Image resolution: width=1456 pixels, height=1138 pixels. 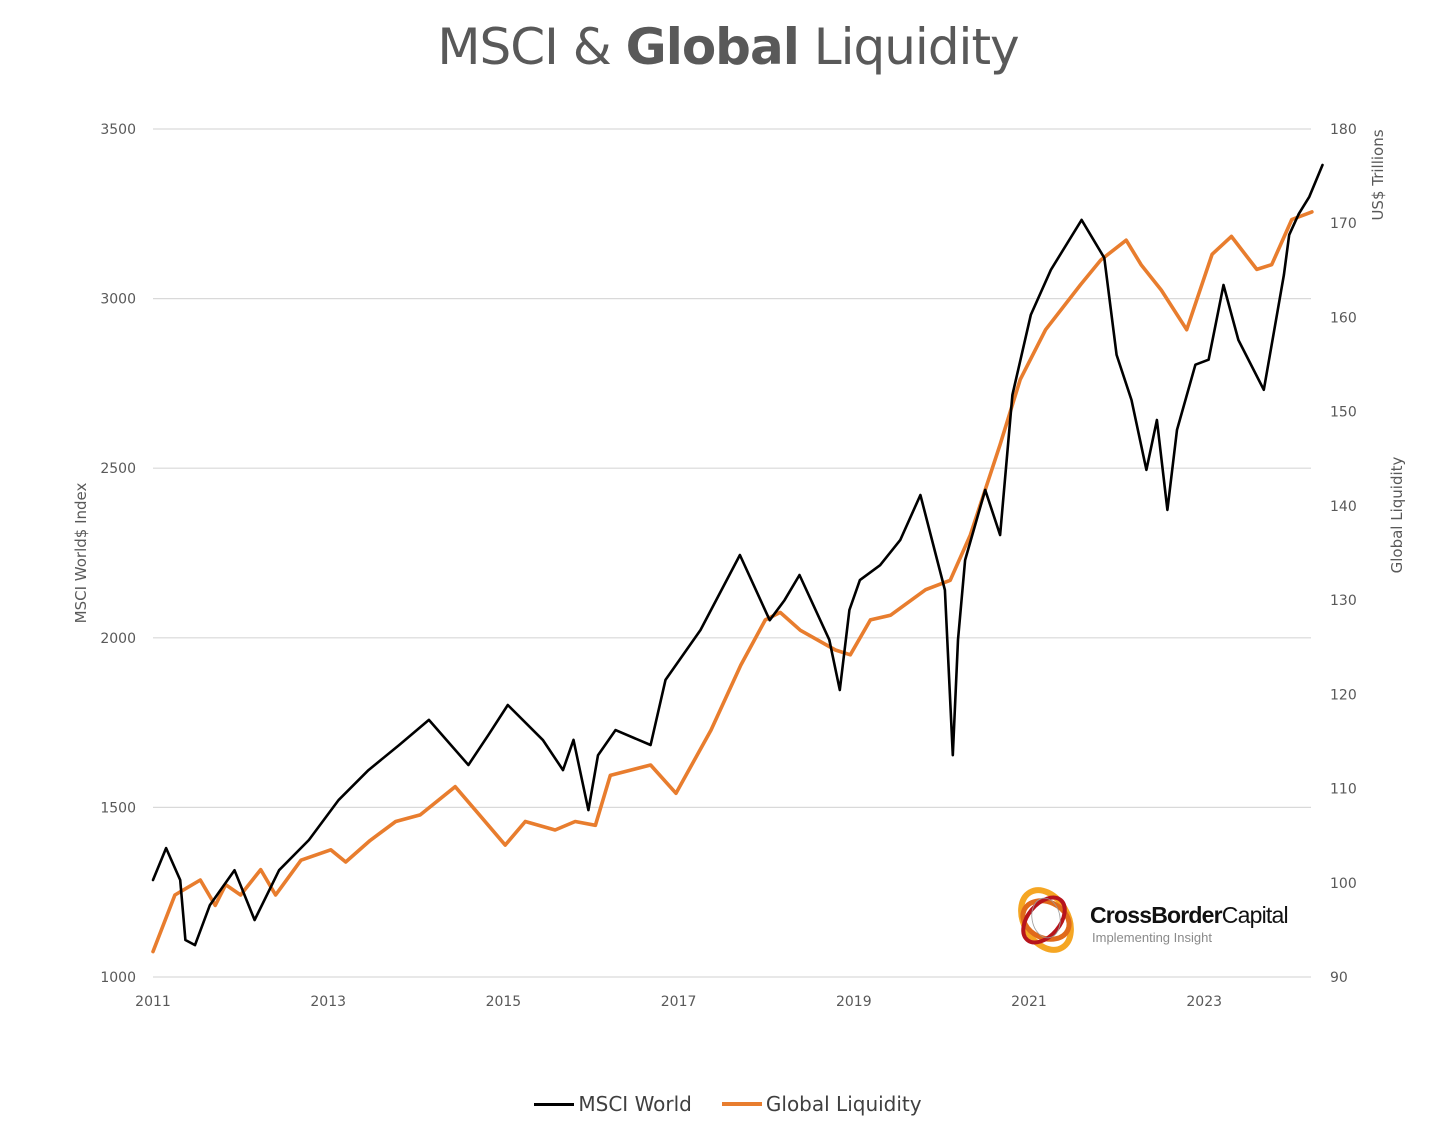 What do you see at coordinates (909, 47) in the screenshot?
I see `title-part-3: Liquidity` at bounding box center [909, 47].